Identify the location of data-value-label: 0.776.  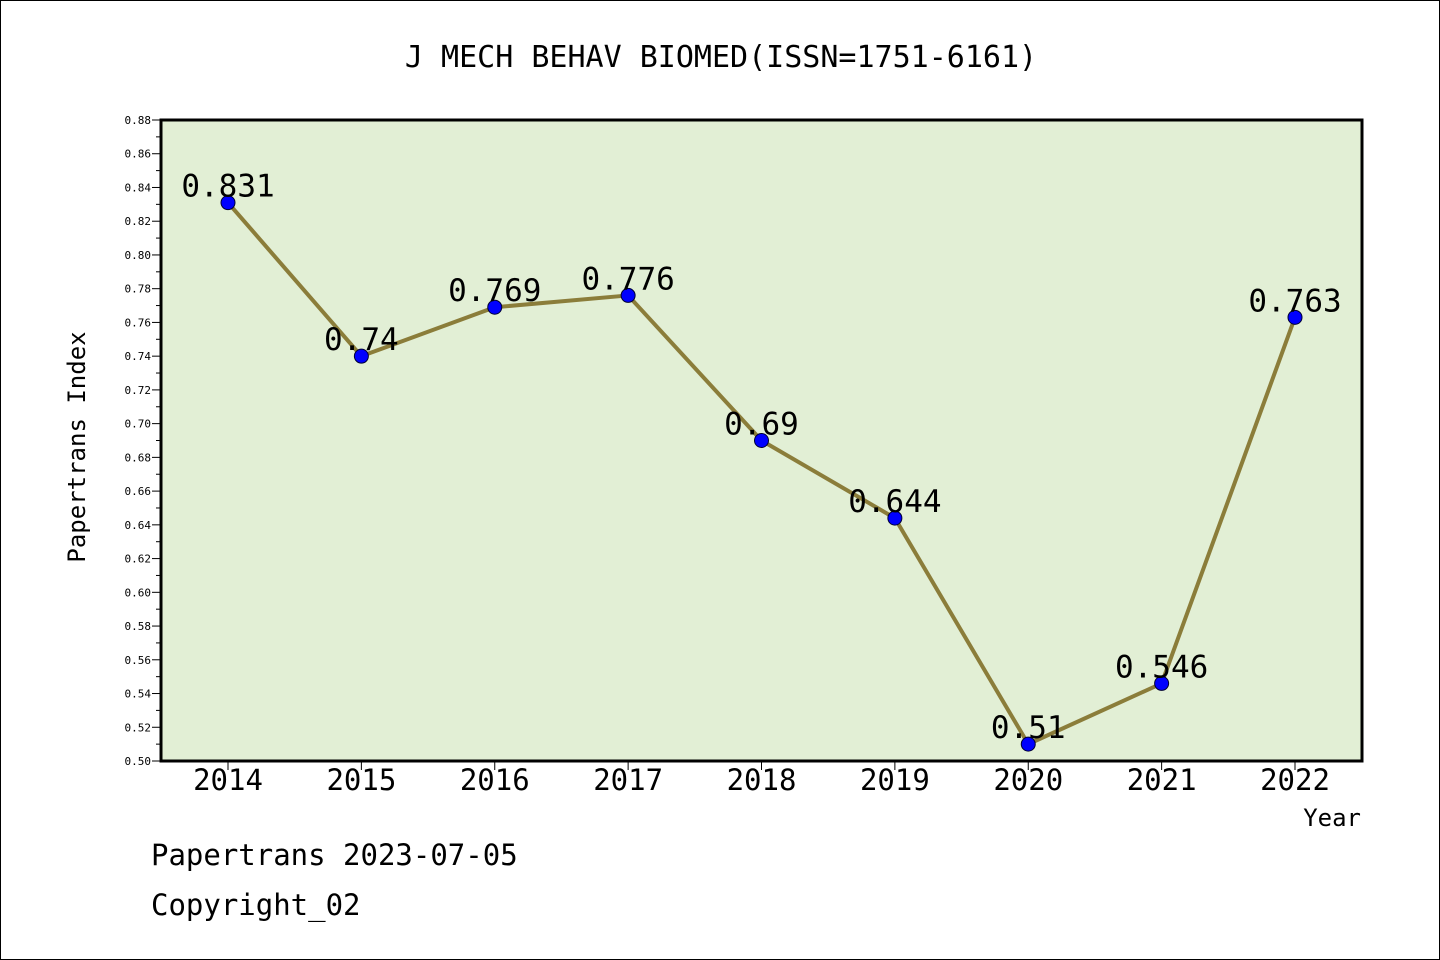
(627, 279).